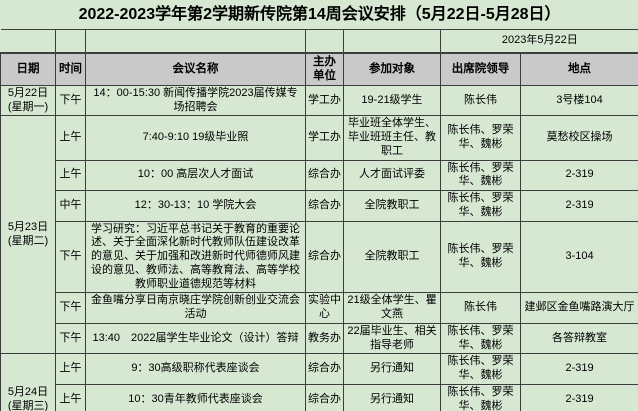 Image resolution: width=638 pixels, height=411 pixels. Describe the element at coordinates (195, 100) in the screenshot. I see `meeting-name-cell: 14：00-15:30 新闻传播学院2023届传媒专场招聘会` at that location.